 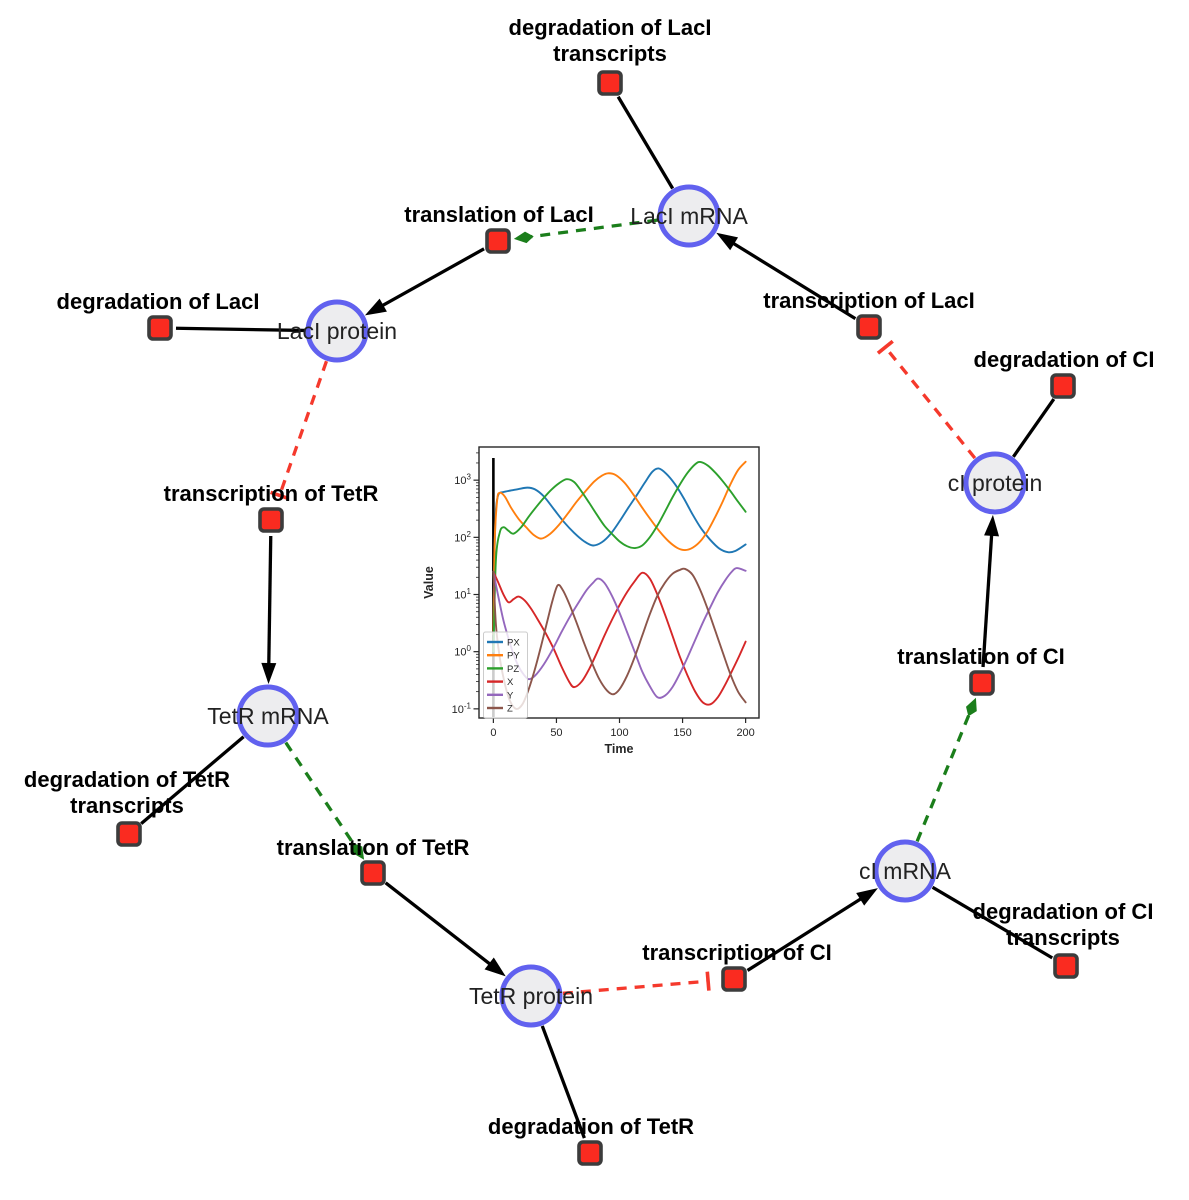 I want to click on species-label-ci_protein: cI protein, so click(x=995, y=483).